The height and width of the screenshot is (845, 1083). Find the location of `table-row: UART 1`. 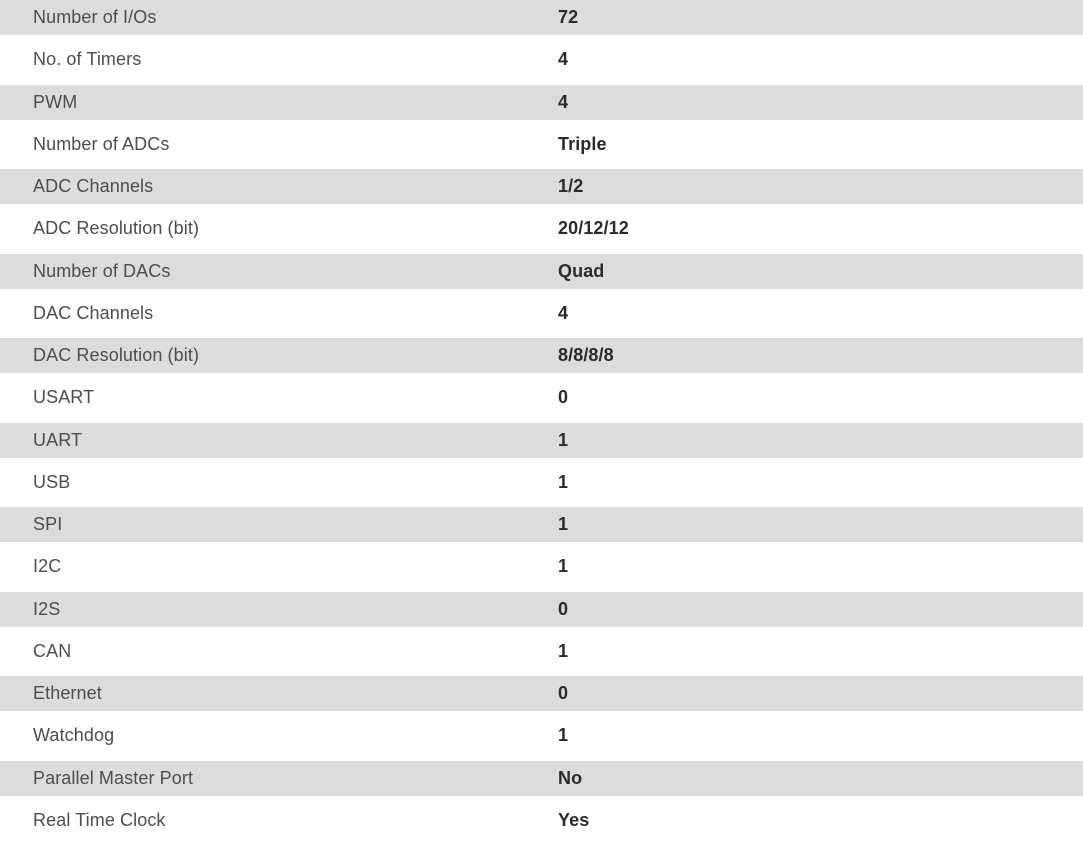

table-row: UART 1 is located at coordinates (541, 440).